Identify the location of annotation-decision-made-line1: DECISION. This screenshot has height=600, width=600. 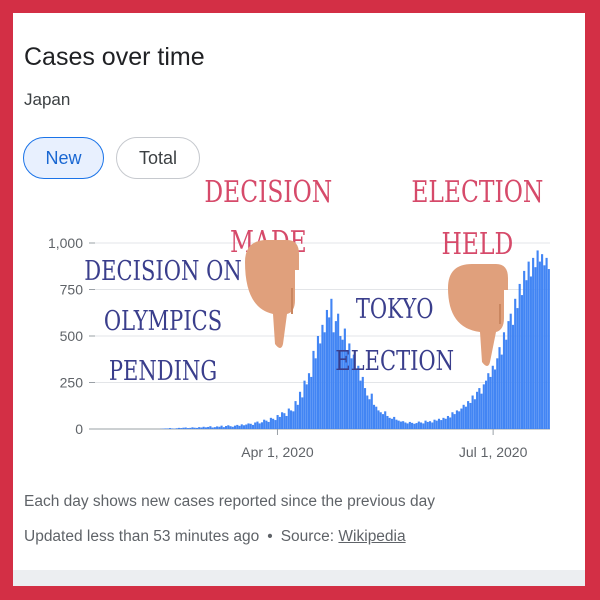
(268, 192).